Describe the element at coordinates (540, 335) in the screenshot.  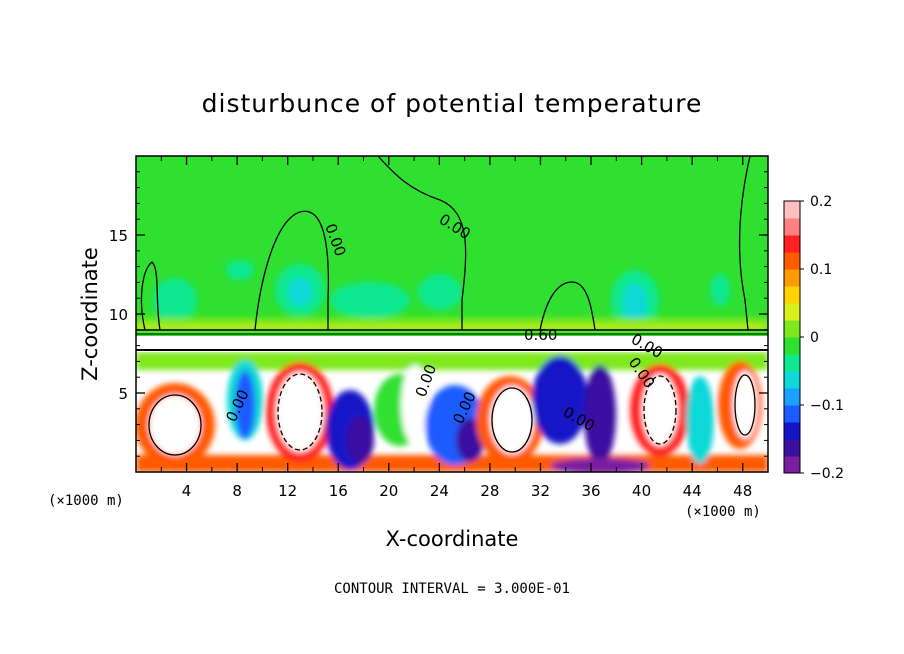
I see `contour-label: 0.60` at that location.